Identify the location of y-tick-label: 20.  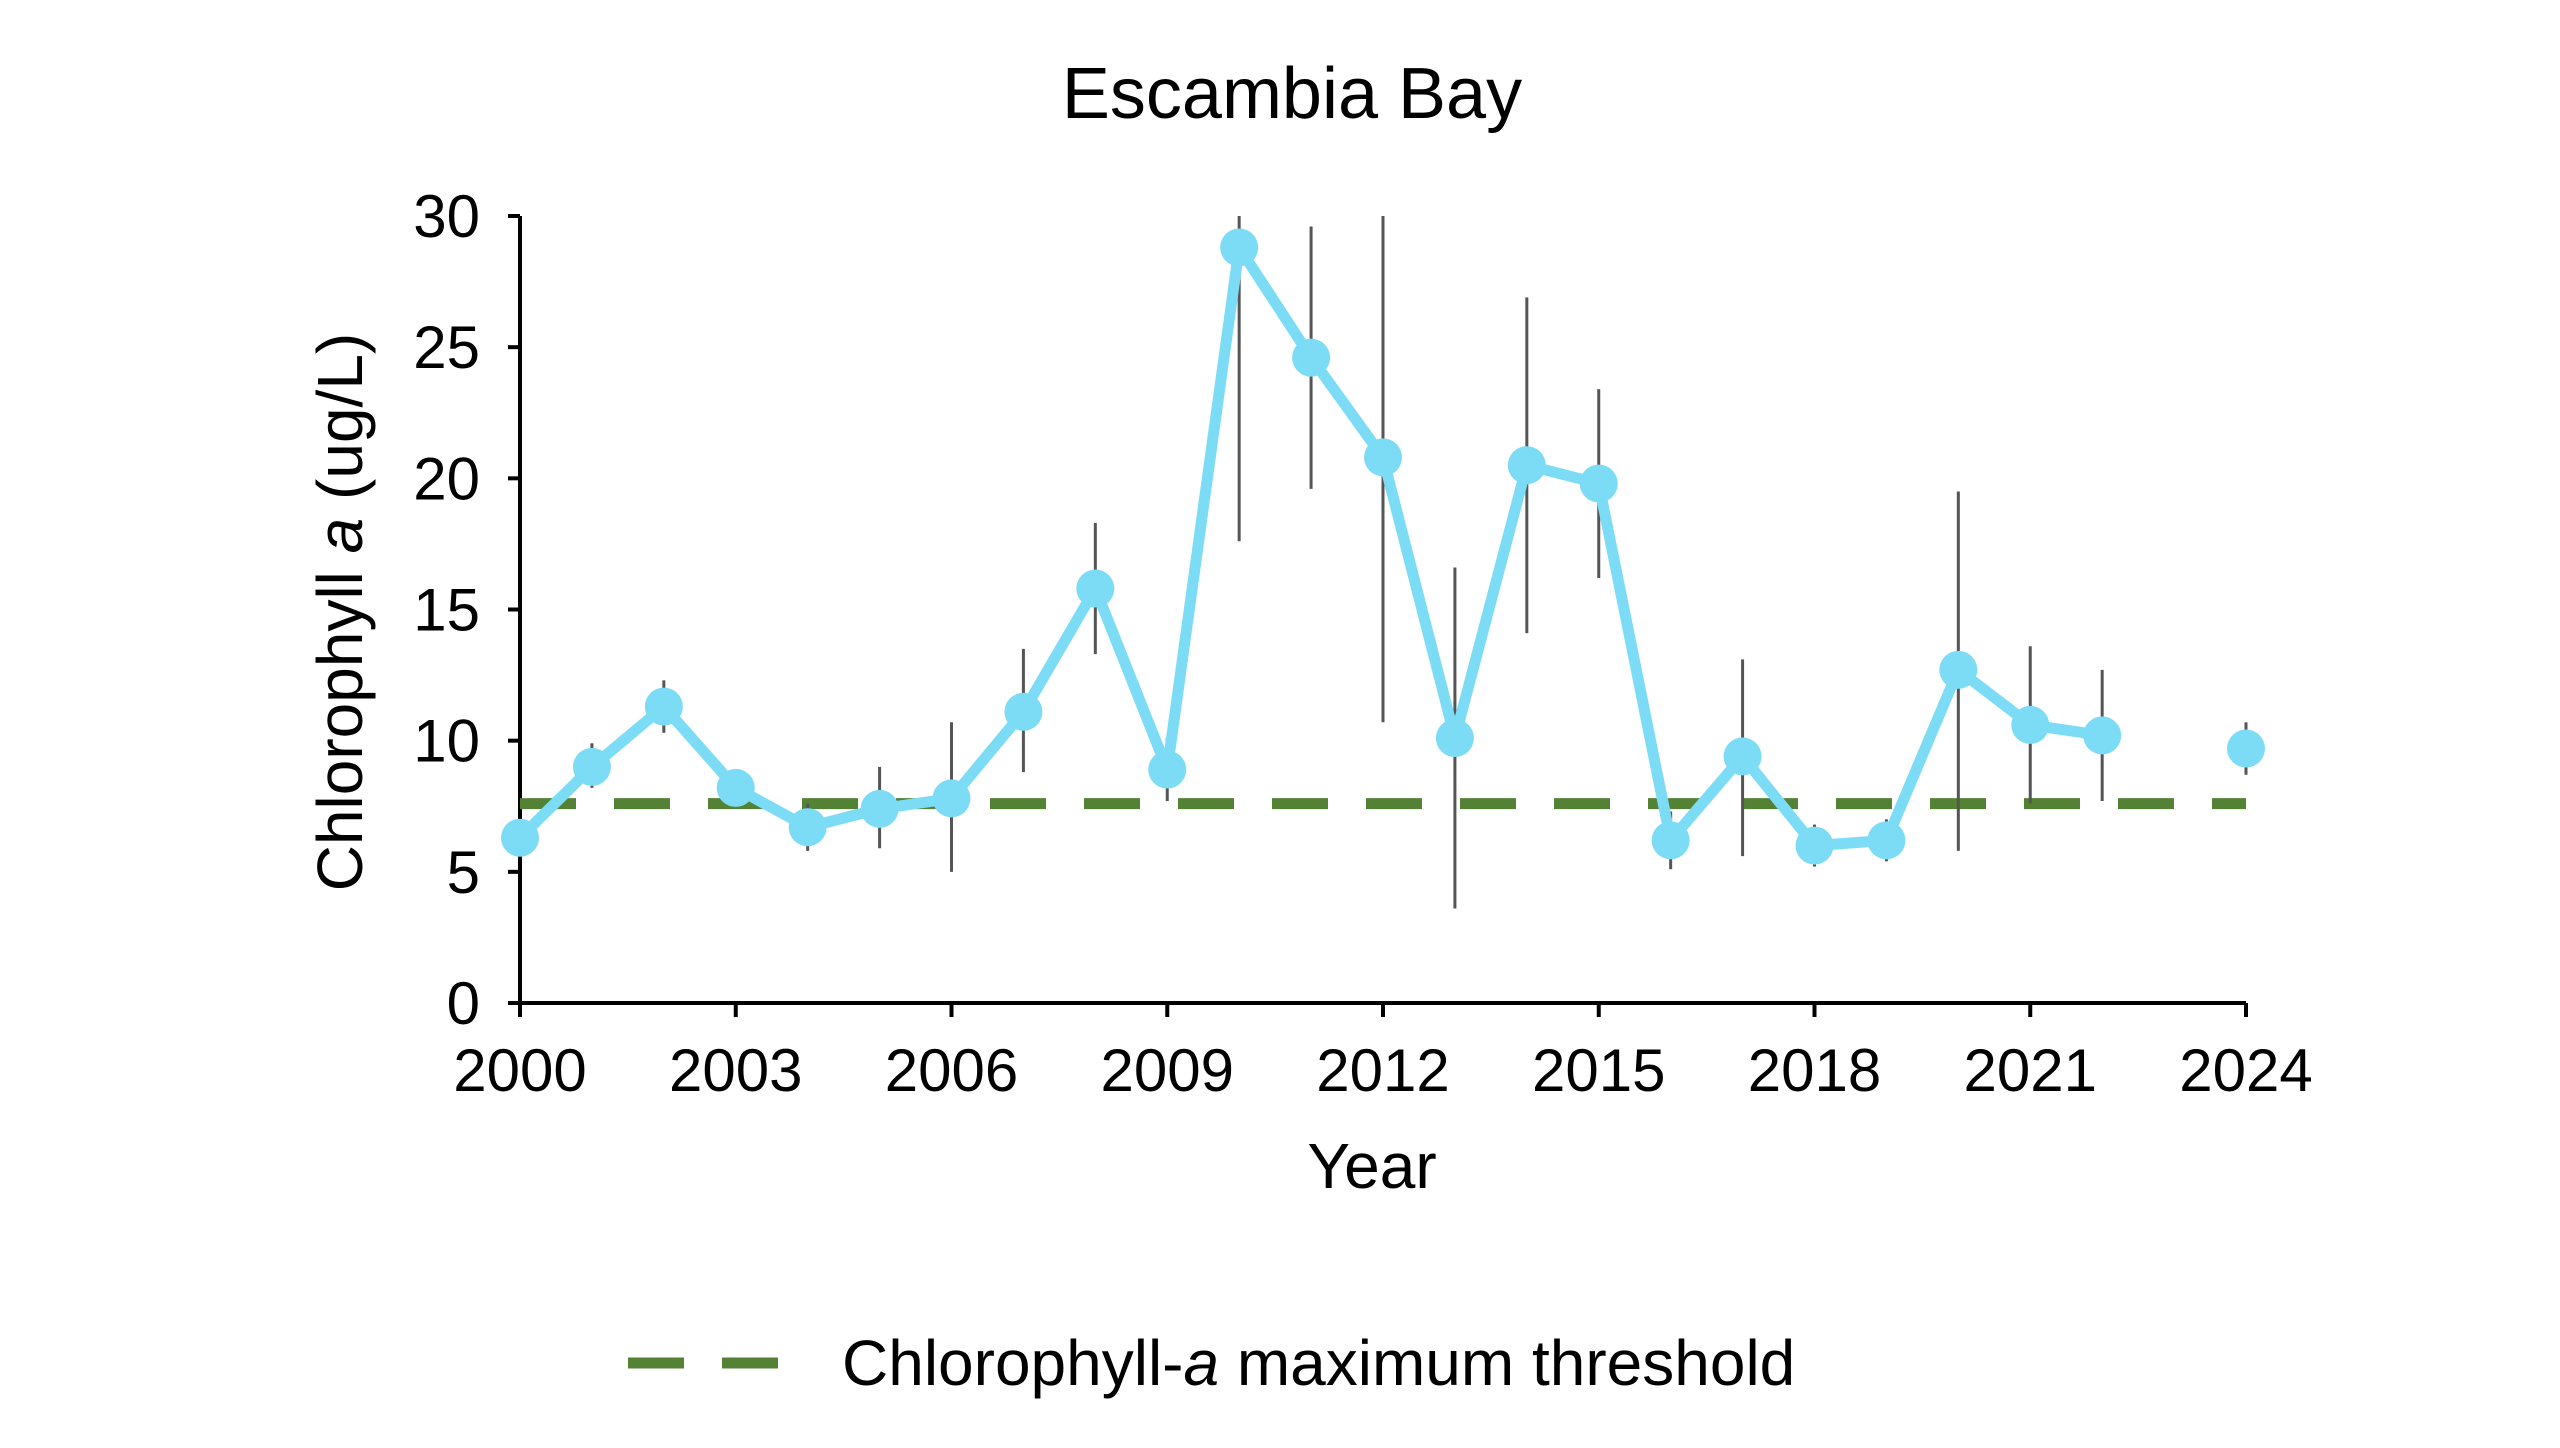
(446, 478).